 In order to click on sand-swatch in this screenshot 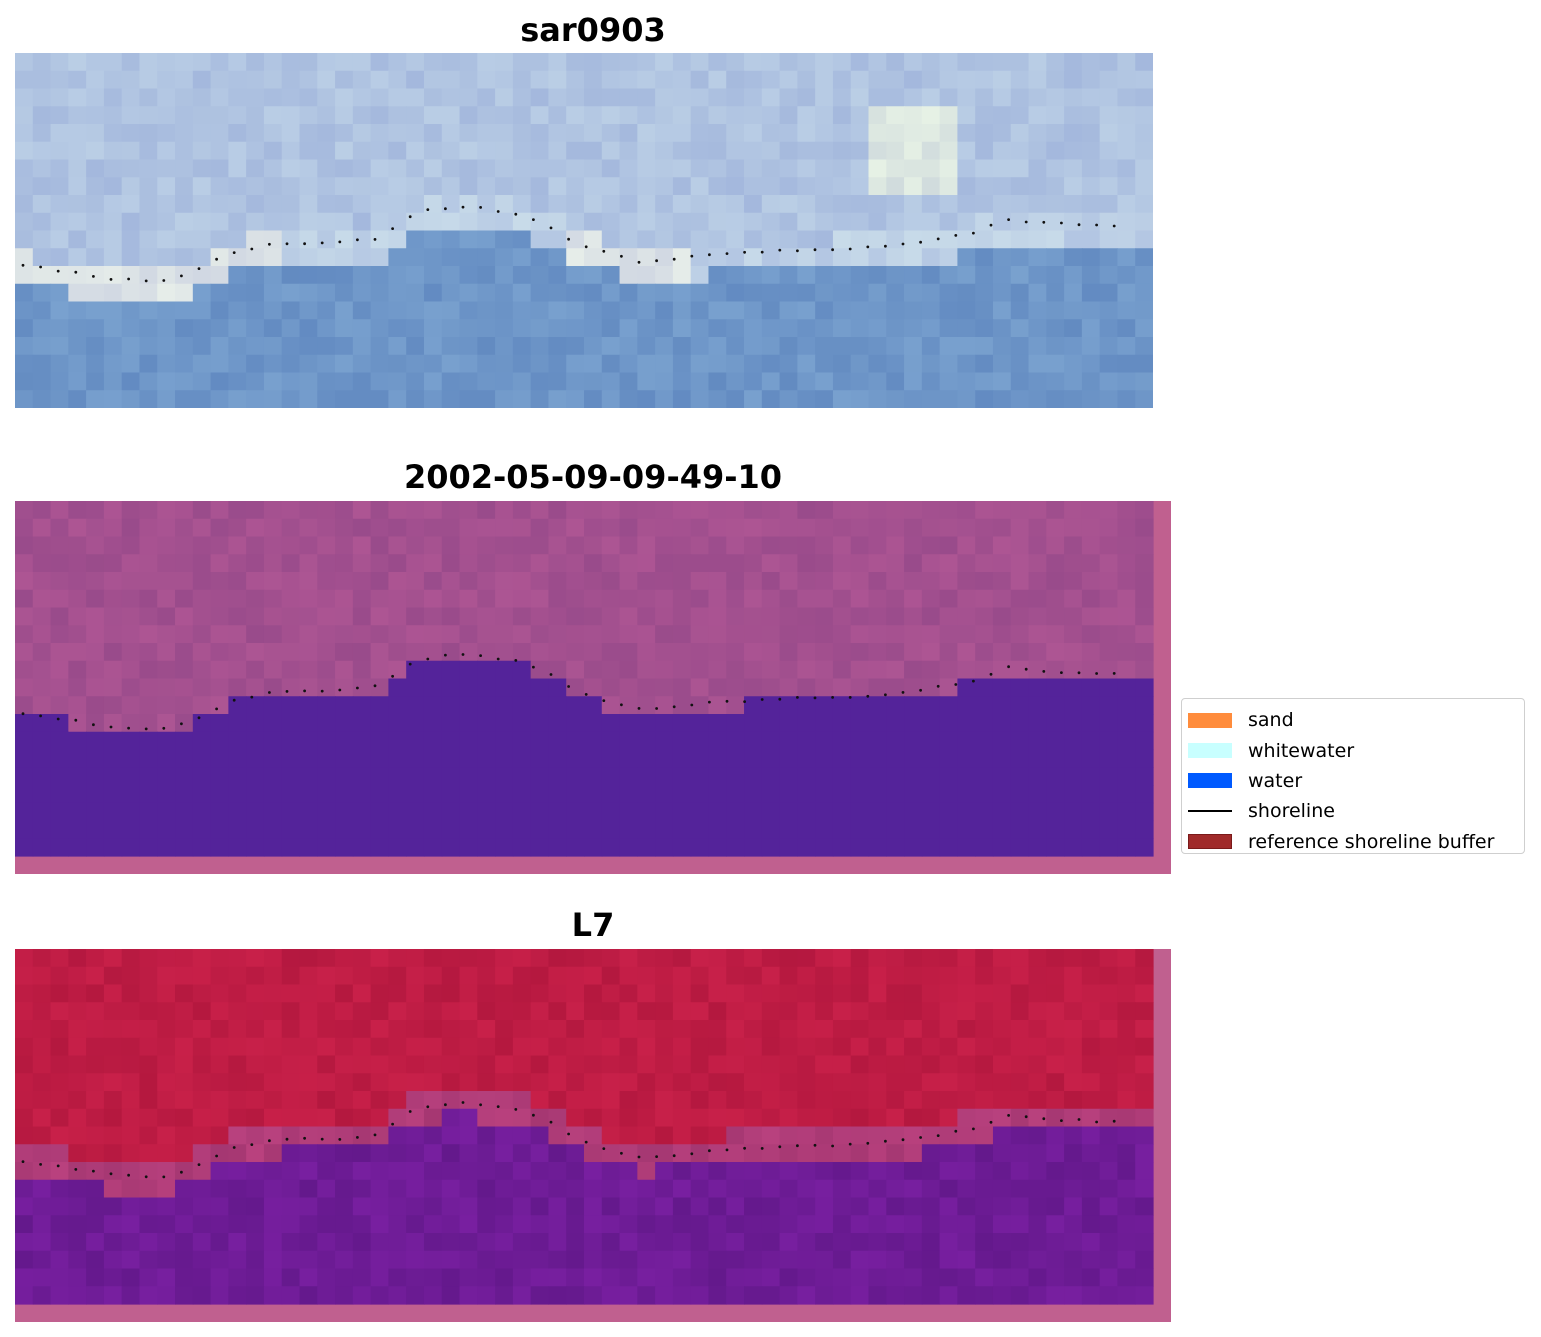, I will do `click(1210, 720)`.